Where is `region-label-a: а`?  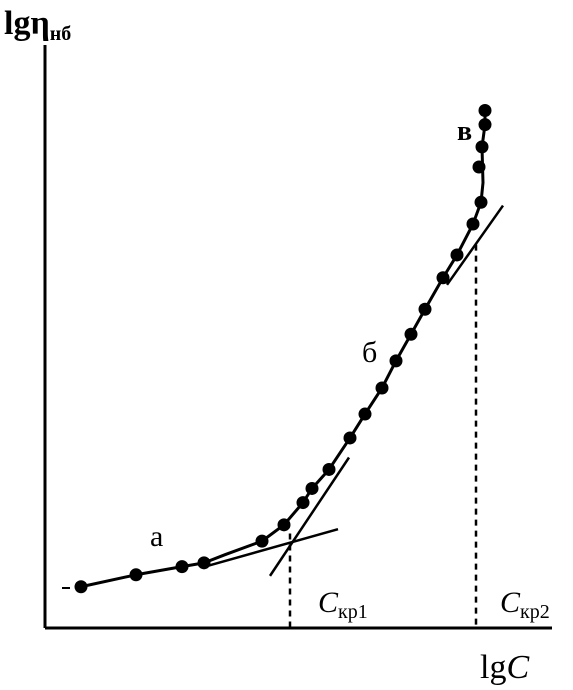 region-label-a: а is located at coordinates (156, 536).